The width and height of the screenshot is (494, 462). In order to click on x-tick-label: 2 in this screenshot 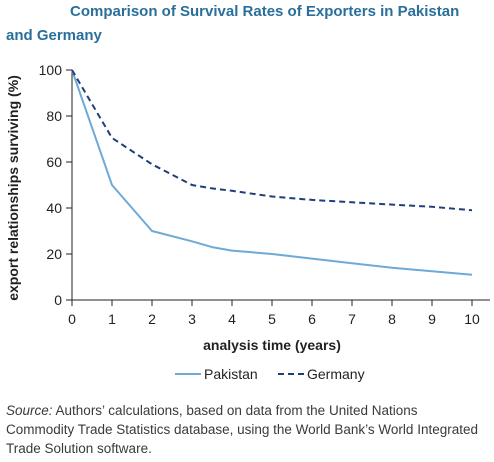, I will do `click(152, 319)`.